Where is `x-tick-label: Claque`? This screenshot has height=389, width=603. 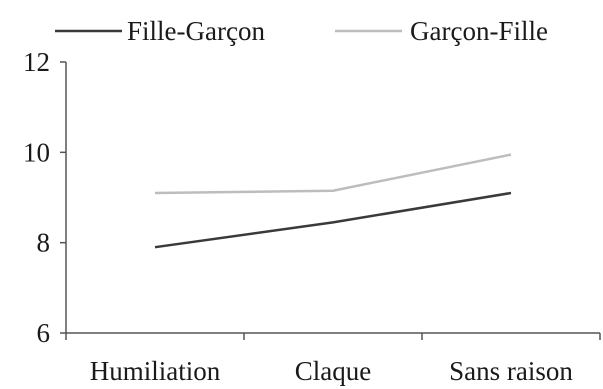
x-tick-label: Claque is located at coordinates (333, 371).